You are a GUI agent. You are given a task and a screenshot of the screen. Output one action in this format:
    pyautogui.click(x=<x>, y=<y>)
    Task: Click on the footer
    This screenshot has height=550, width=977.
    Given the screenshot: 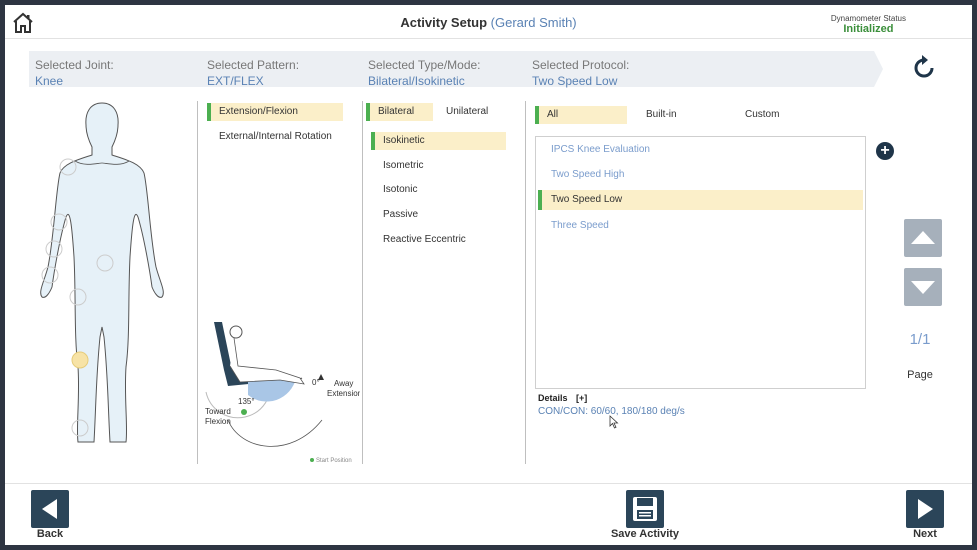 What is the action you would take?
    pyautogui.click(x=488, y=514)
    